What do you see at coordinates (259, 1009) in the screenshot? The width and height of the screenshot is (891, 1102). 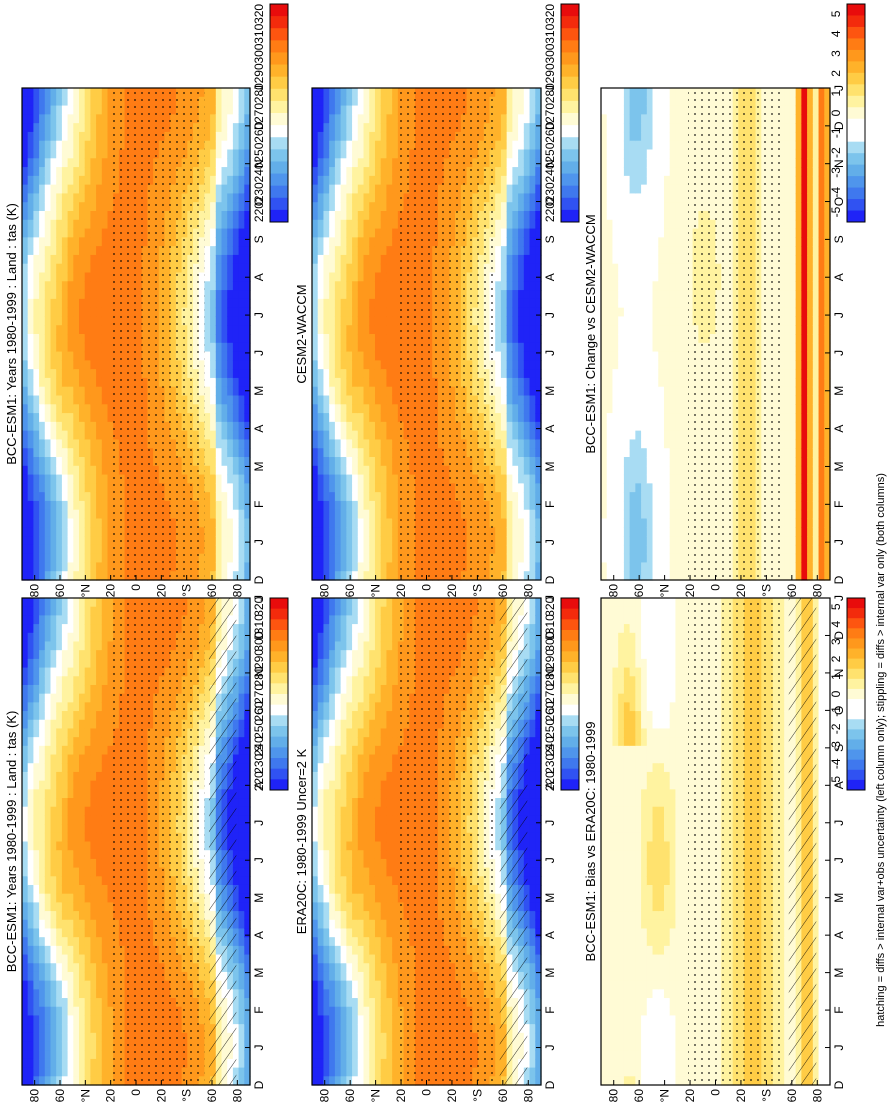 I see `month-tick-label: F` at bounding box center [259, 1009].